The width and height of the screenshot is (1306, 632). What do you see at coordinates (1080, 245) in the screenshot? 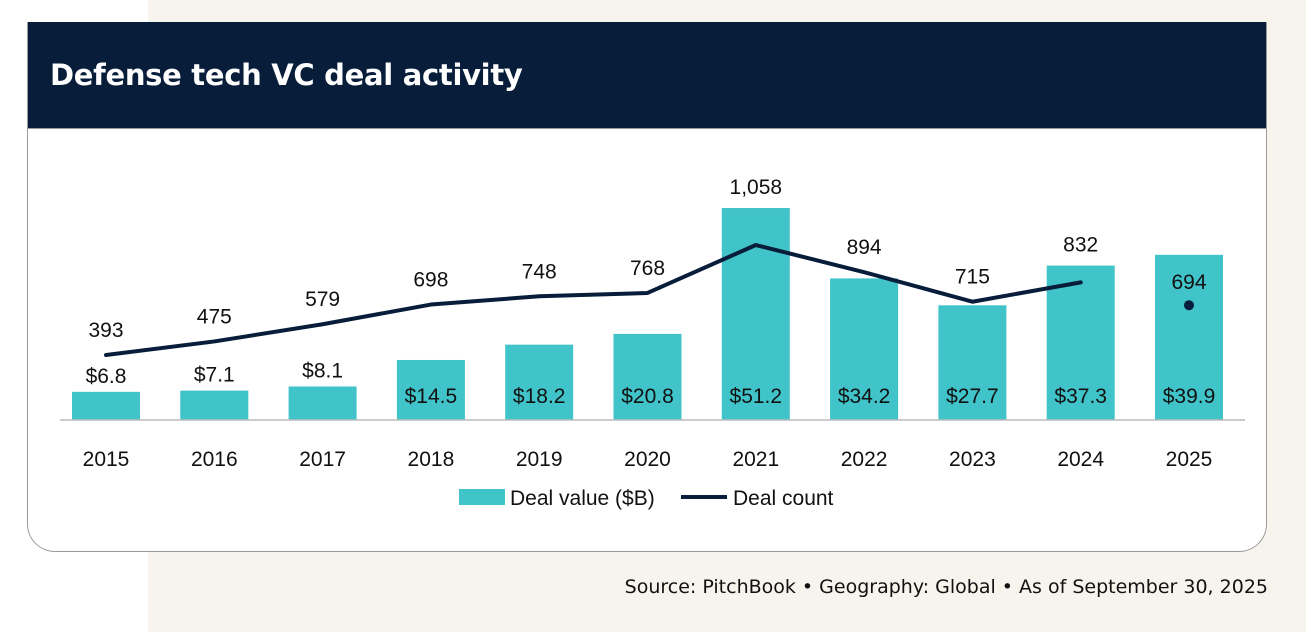
I see `count-label: 832` at bounding box center [1080, 245].